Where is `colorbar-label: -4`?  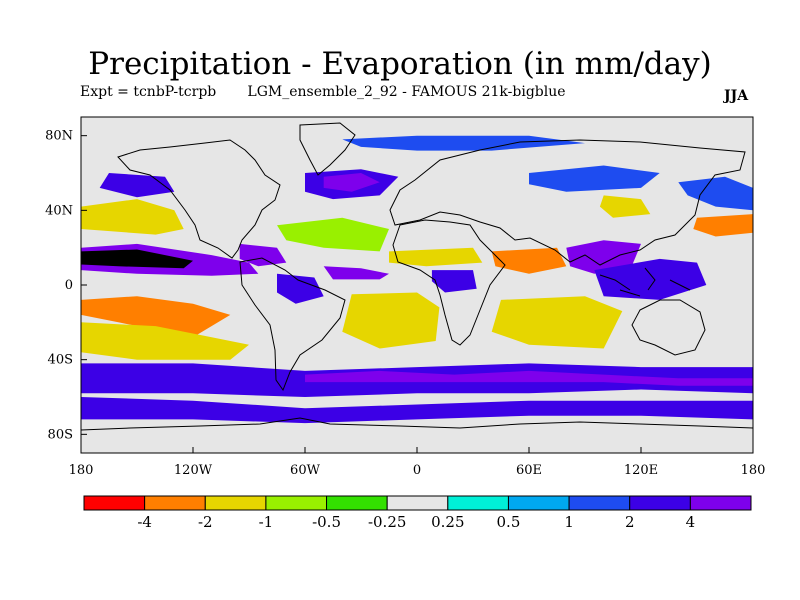
colorbar-label: -4 is located at coordinates (144, 522).